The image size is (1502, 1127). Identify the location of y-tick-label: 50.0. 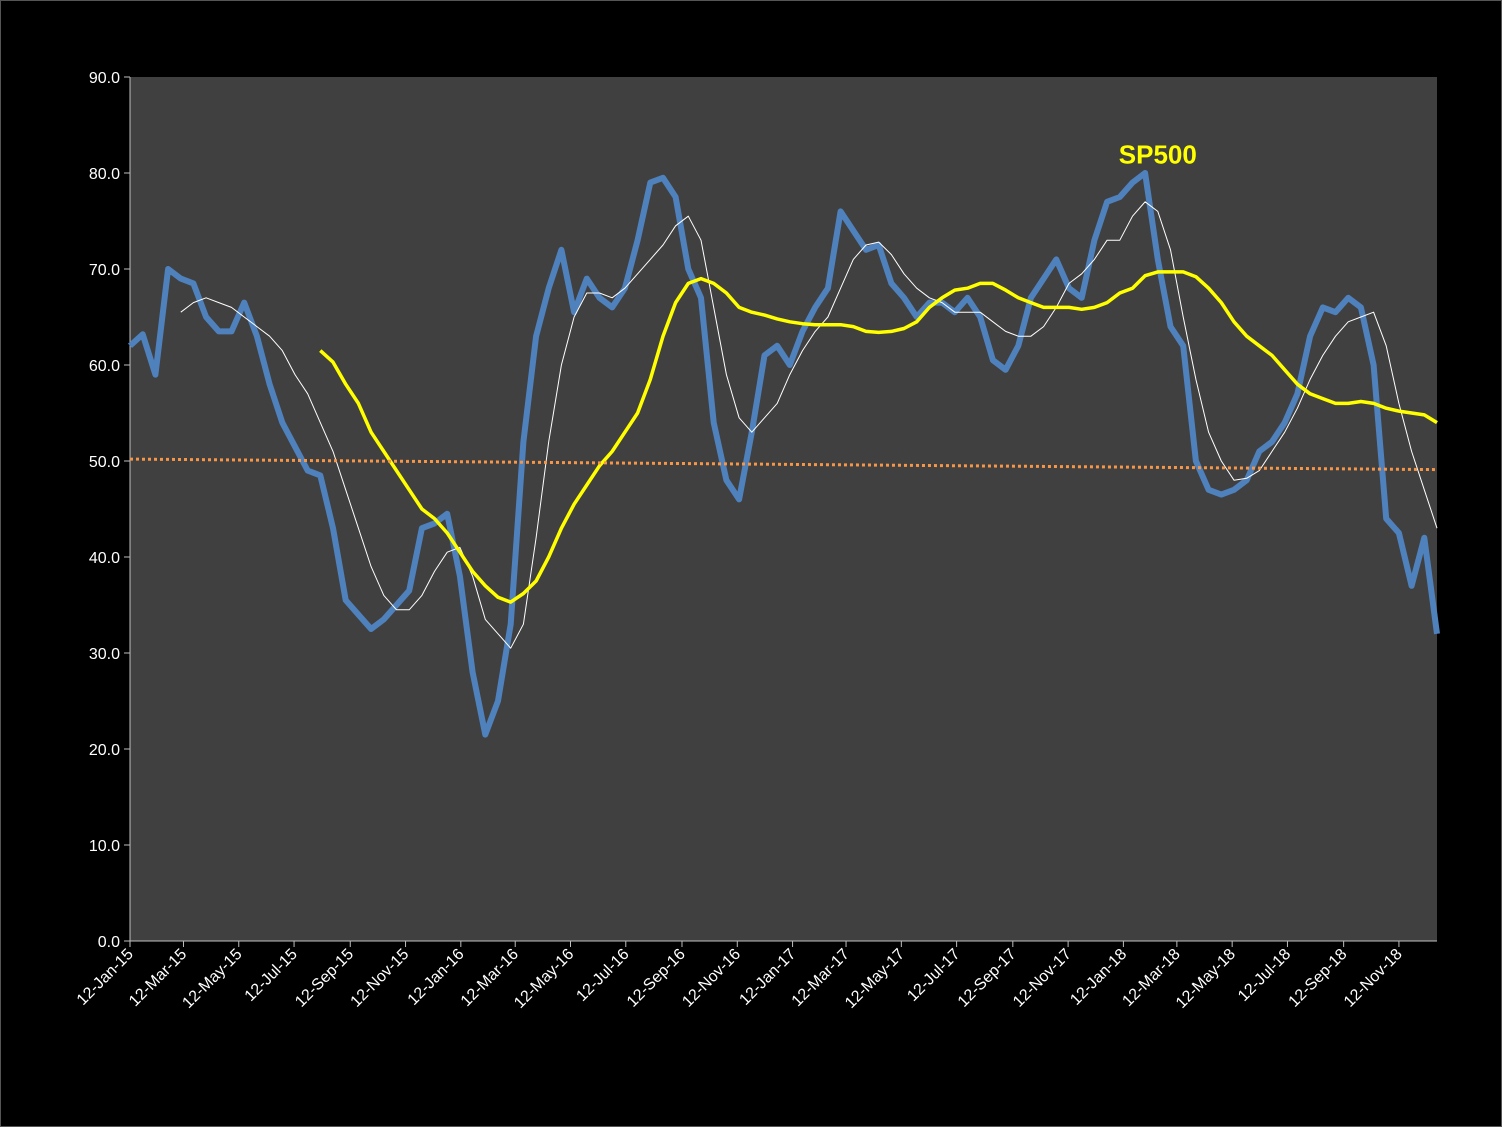
(104, 462).